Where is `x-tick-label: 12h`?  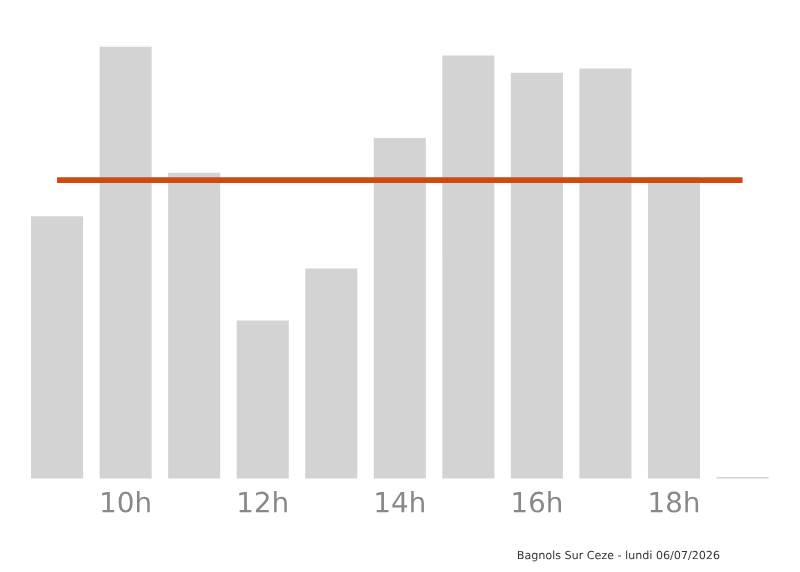 x-tick-label: 12h is located at coordinates (263, 502).